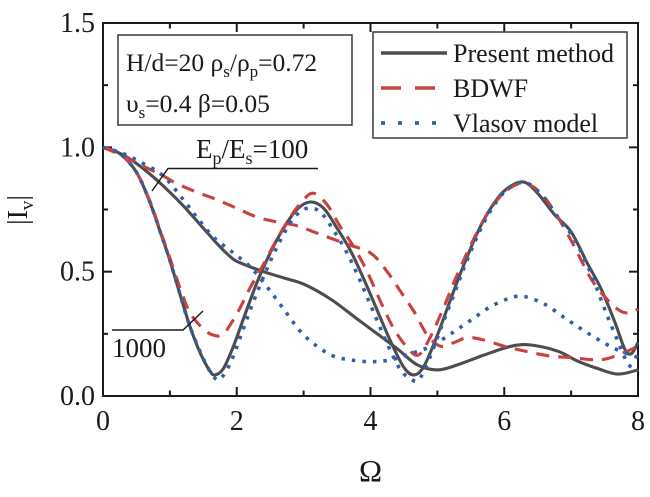 The image size is (650, 497). I want to click on x-tick-label-4: 4, so click(371, 421).